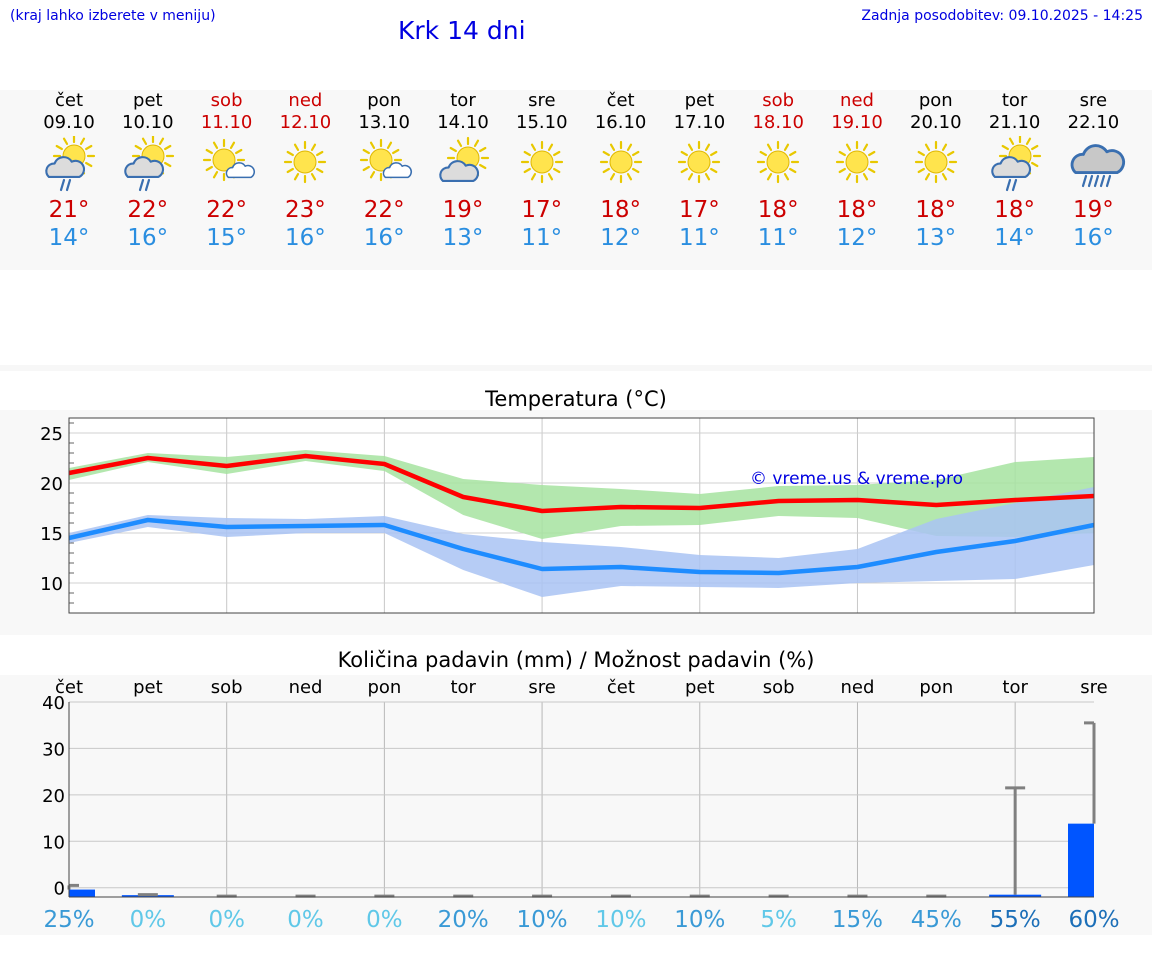  I want to click on day-name: sre, so click(1093, 100).